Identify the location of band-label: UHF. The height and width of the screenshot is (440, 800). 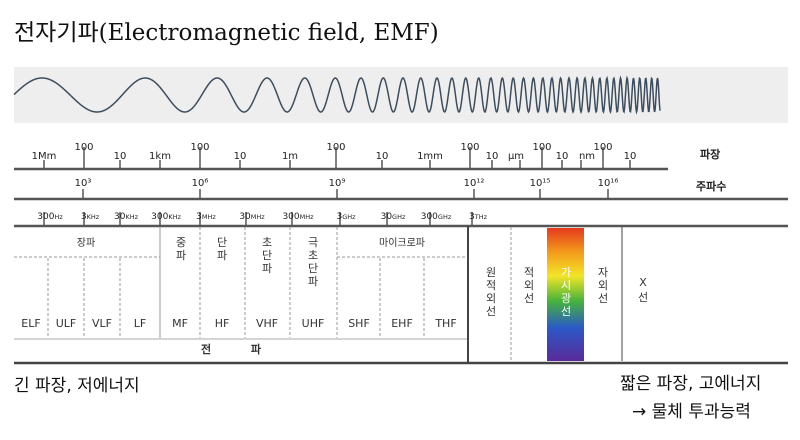
(313, 323).